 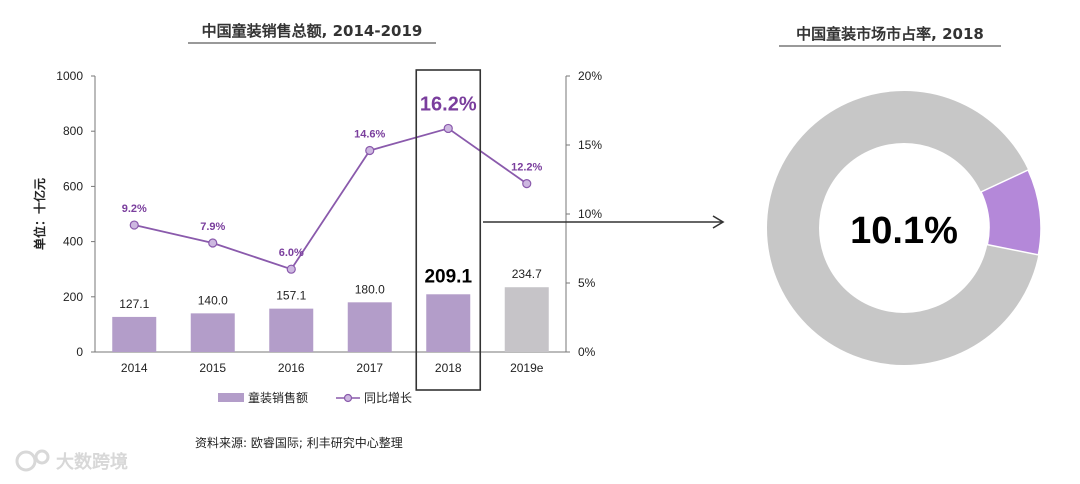 What do you see at coordinates (904, 231) in the screenshot?
I see `share-center-label: 10.1%` at bounding box center [904, 231].